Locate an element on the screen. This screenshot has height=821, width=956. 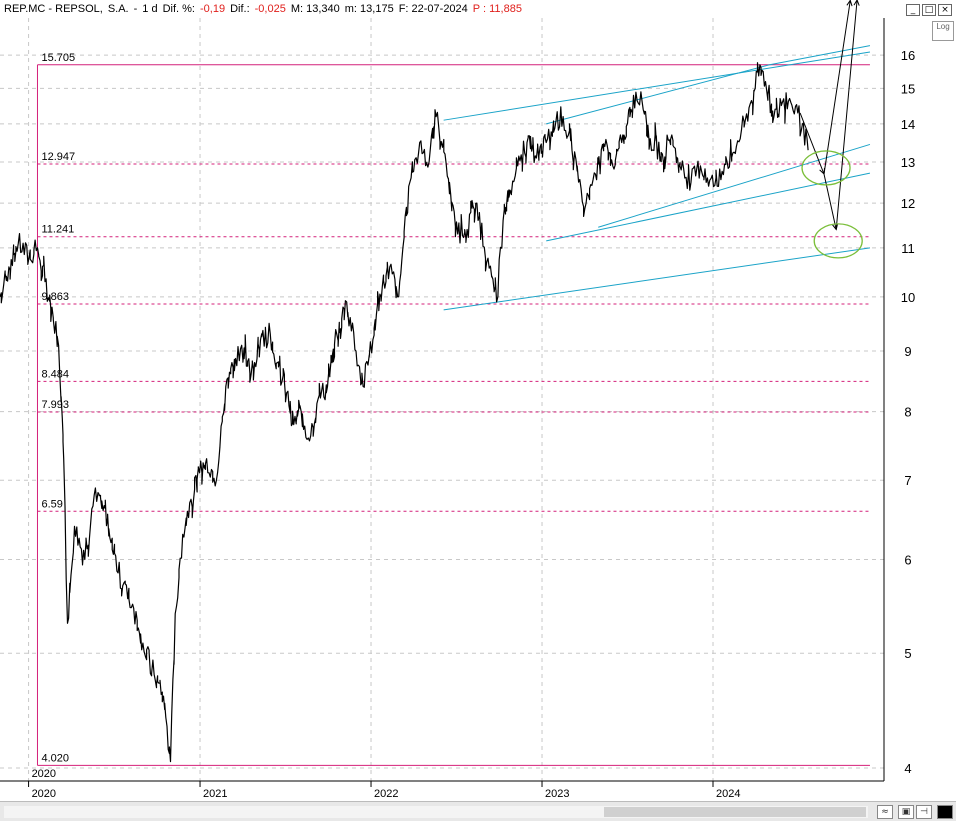
y-tick-label: 16 is located at coordinates (908, 55).